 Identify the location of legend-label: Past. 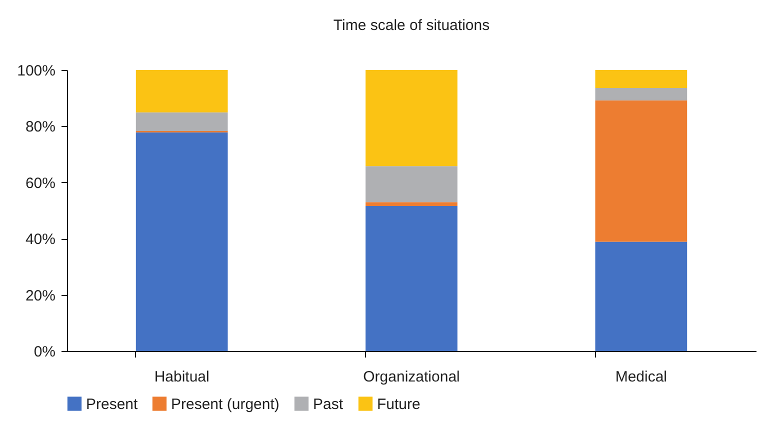
(328, 404).